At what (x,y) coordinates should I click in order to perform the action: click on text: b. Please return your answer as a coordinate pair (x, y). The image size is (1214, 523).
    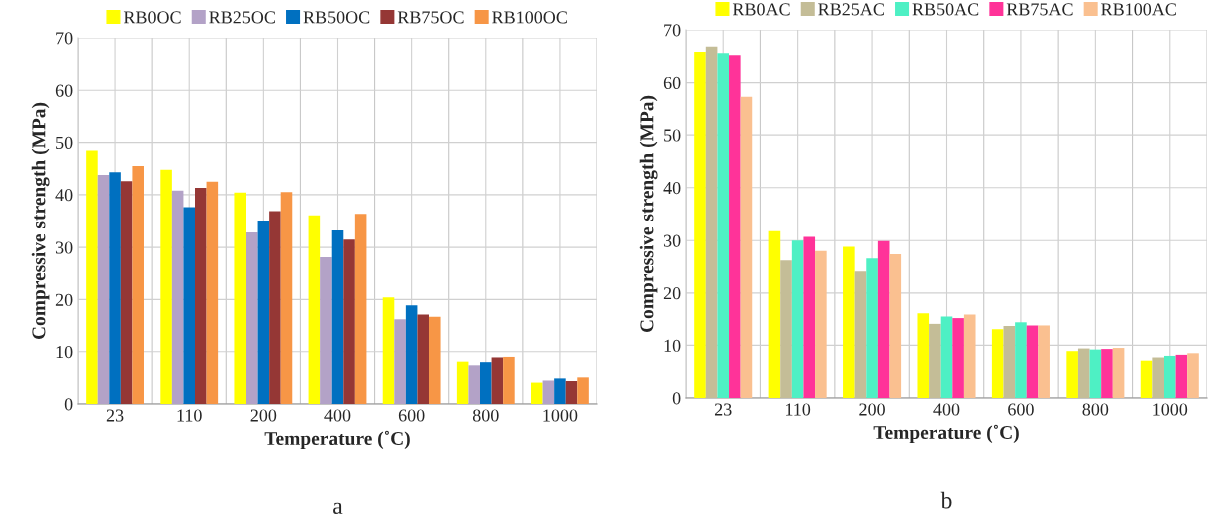
    Looking at the image, I should click on (946, 500).